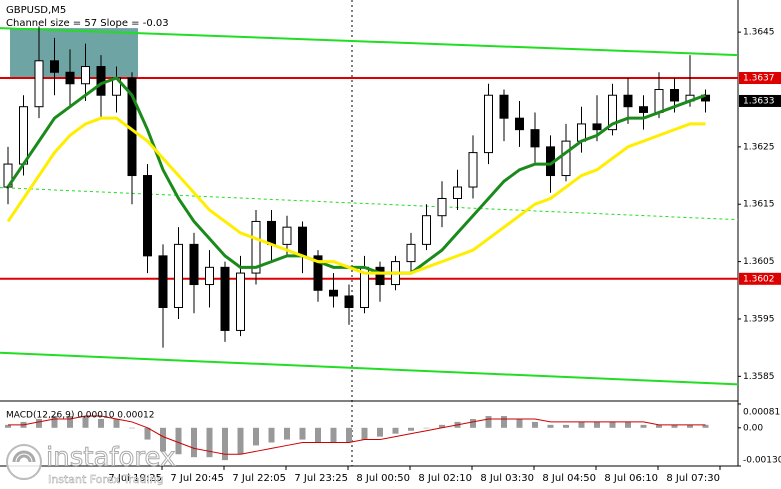 Image resolution: width=781 pixels, height=489 pixels. I want to click on channel-lower, so click(369, 368).